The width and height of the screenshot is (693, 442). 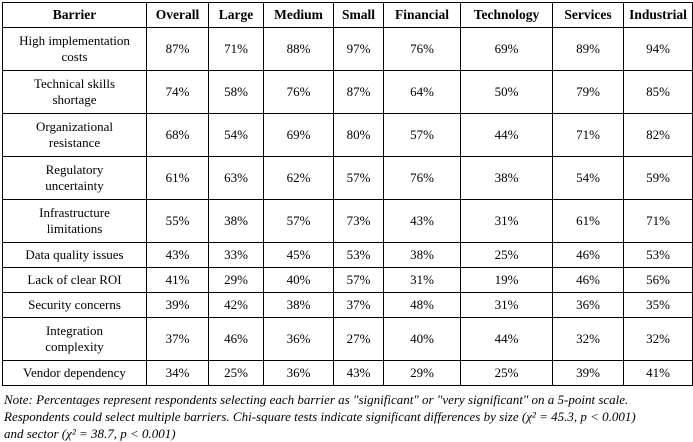 I want to click on value-cell: 56%, so click(x=658, y=280).